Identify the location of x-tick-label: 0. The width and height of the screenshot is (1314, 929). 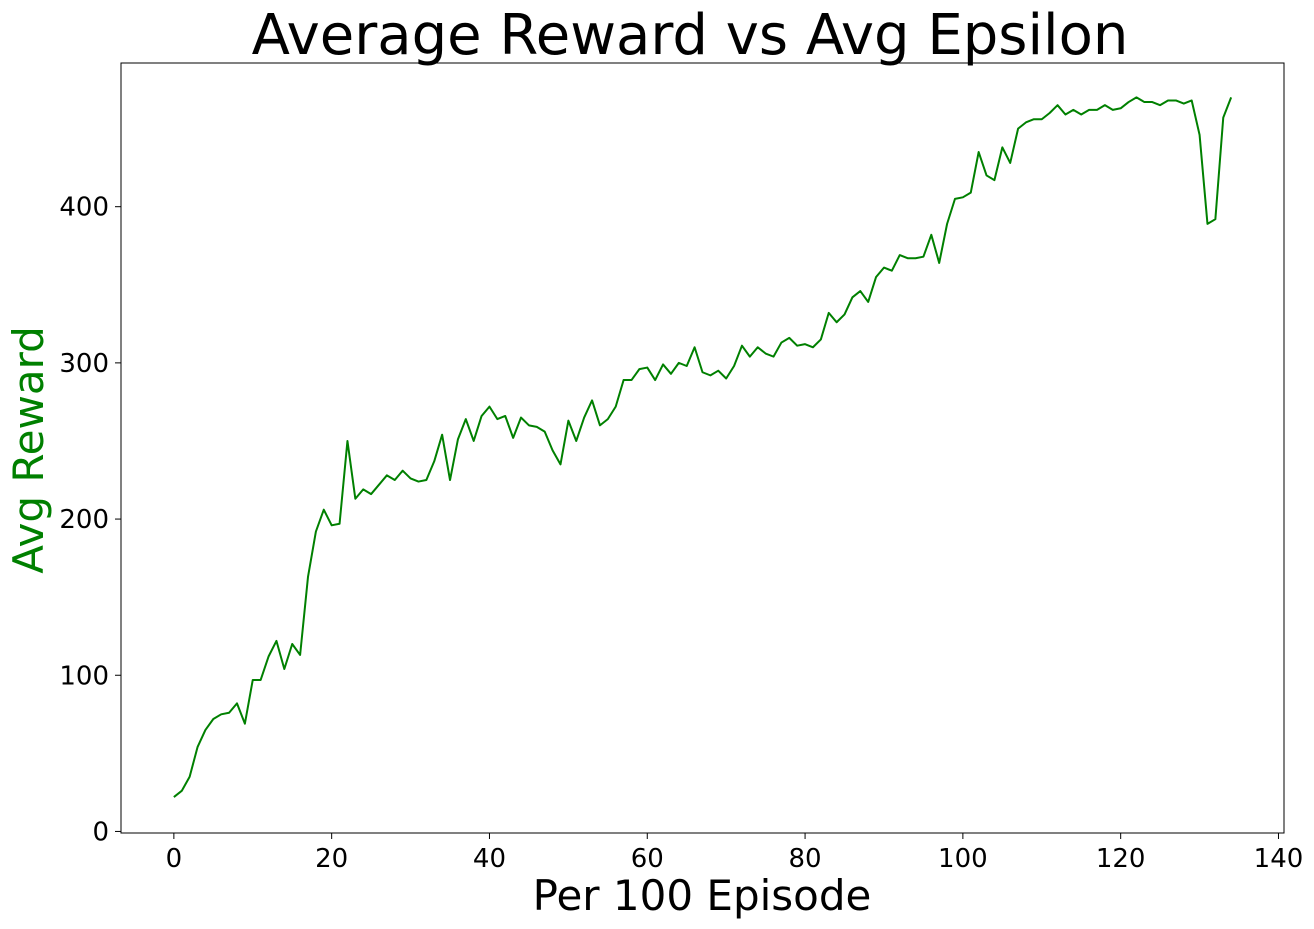
(174, 859).